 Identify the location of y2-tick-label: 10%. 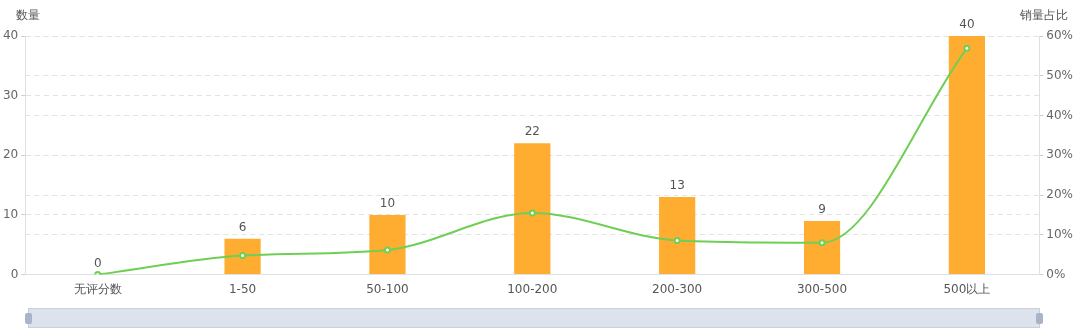
(1059, 233).